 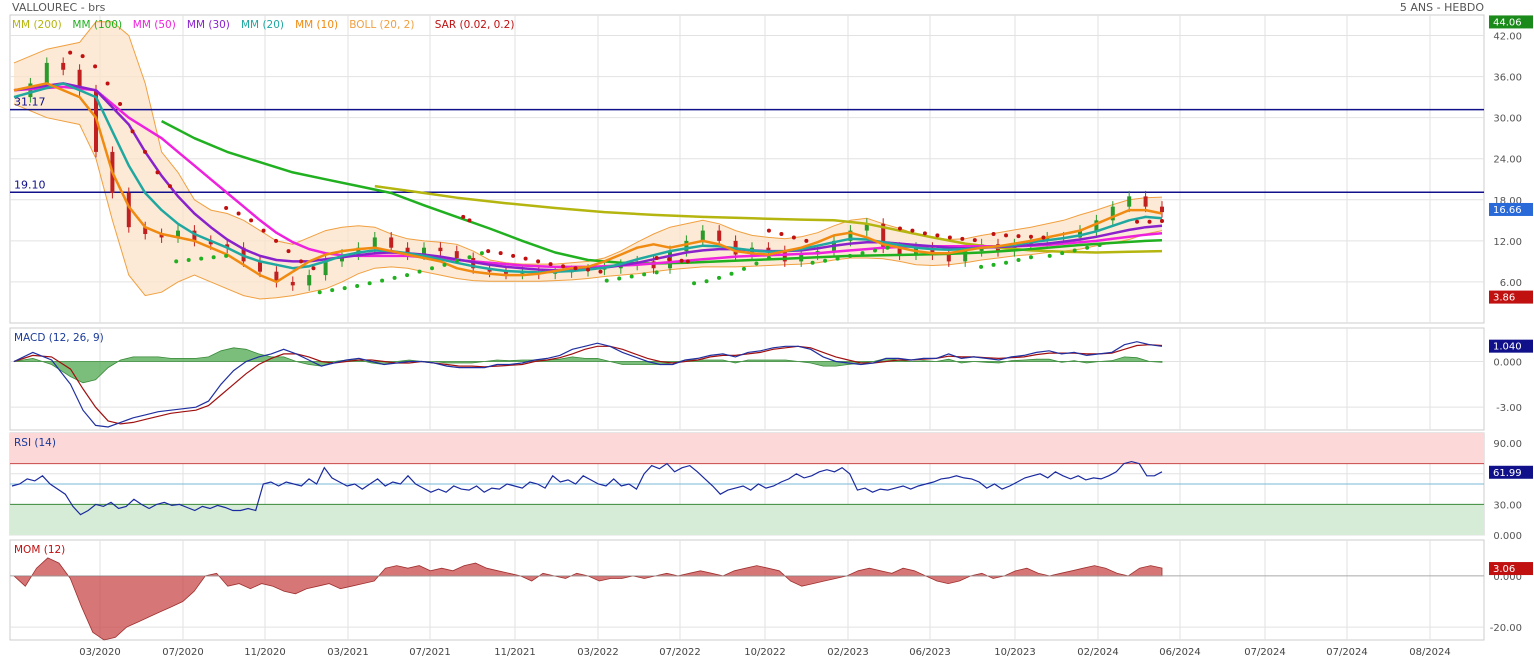 I want to click on y-tick-label: 90.00, so click(x=1507, y=444).